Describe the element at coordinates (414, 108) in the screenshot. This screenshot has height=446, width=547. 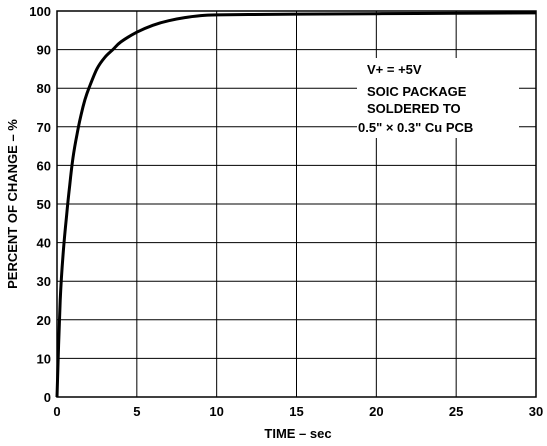
I see `annotation-soldered: SOLDERED TO` at that location.